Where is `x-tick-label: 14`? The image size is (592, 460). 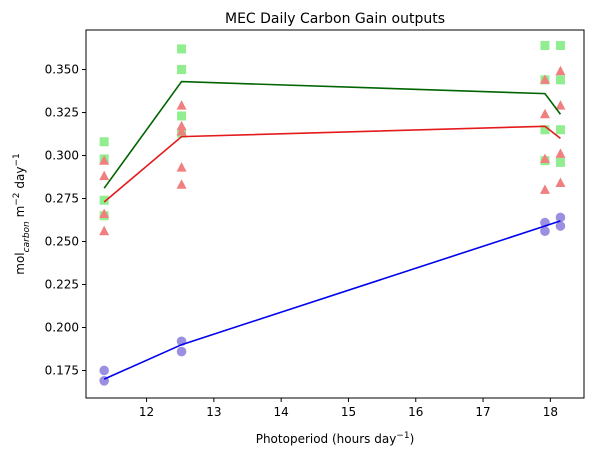 x-tick-label: 14 is located at coordinates (281, 412).